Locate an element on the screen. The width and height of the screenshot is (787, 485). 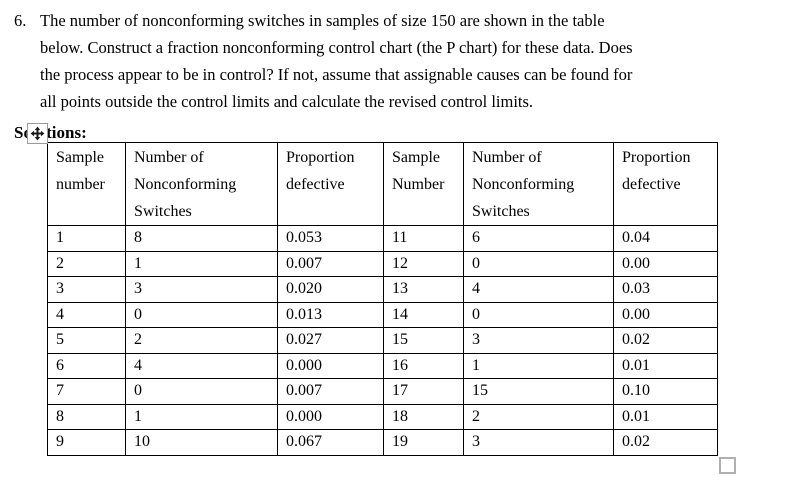
table-cell: 18 is located at coordinates (423, 416).